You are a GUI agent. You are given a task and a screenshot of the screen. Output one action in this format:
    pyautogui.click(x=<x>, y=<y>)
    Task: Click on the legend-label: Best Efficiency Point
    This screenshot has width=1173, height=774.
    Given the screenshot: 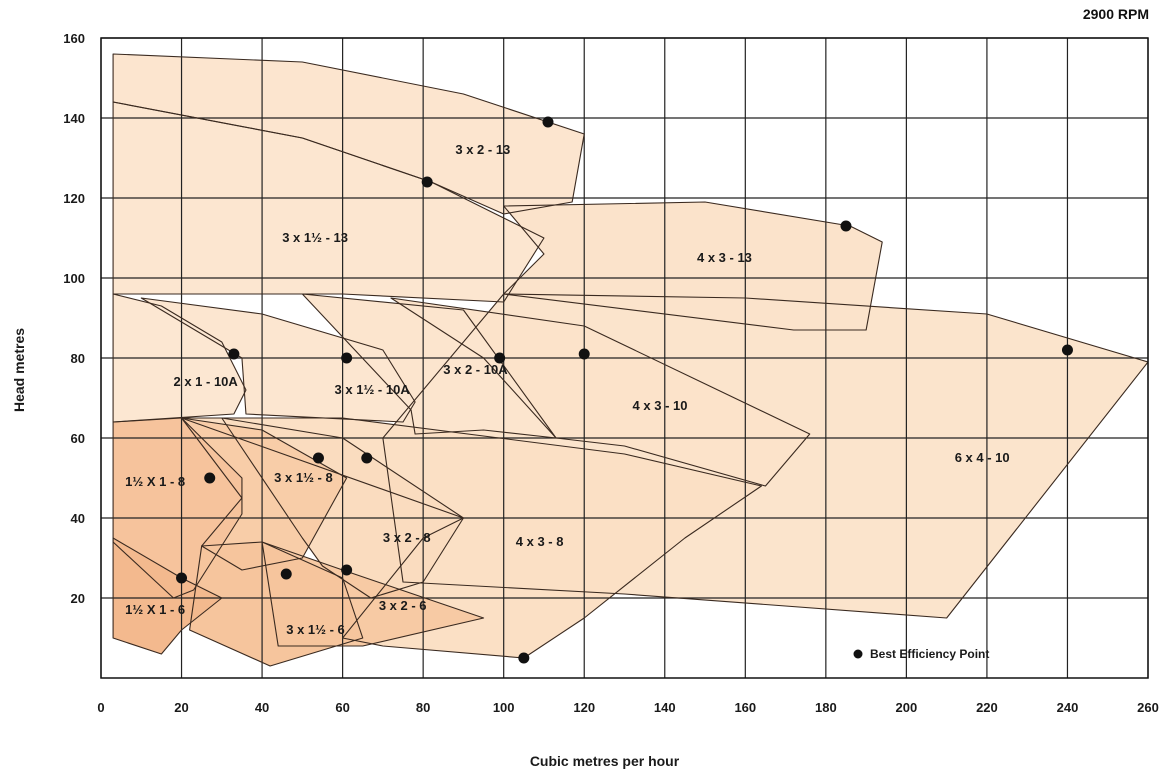 What is the action you would take?
    pyautogui.click(x=929, y=654)
    